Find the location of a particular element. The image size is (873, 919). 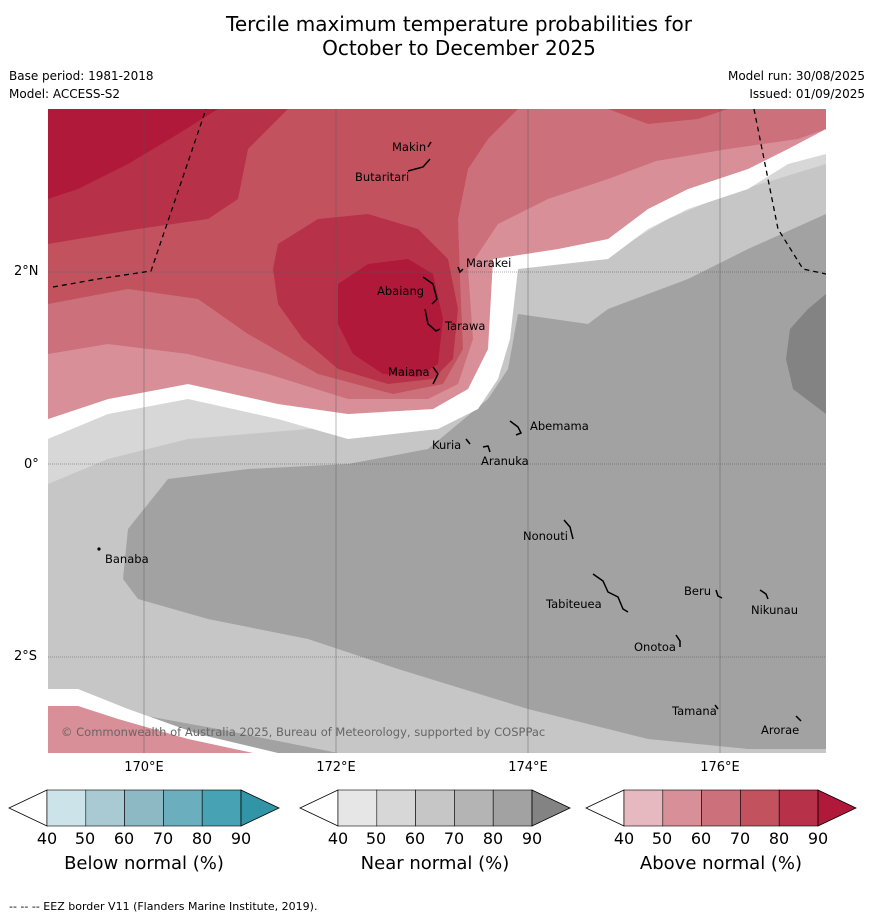

meta-right: Model run: 30/08/2025 Issued: 01/09/2025 is located at coordinates (796, 85).